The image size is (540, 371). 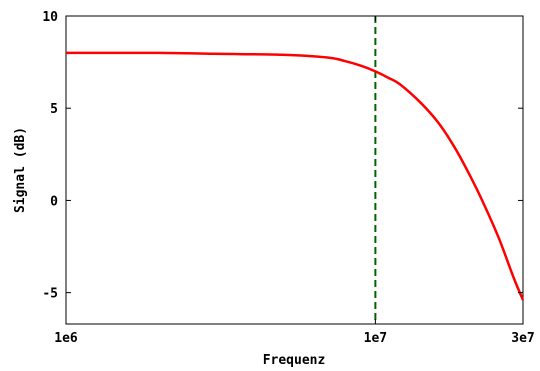 I want to click on x-tick-label: 1e7, so click(x=375, y=338).